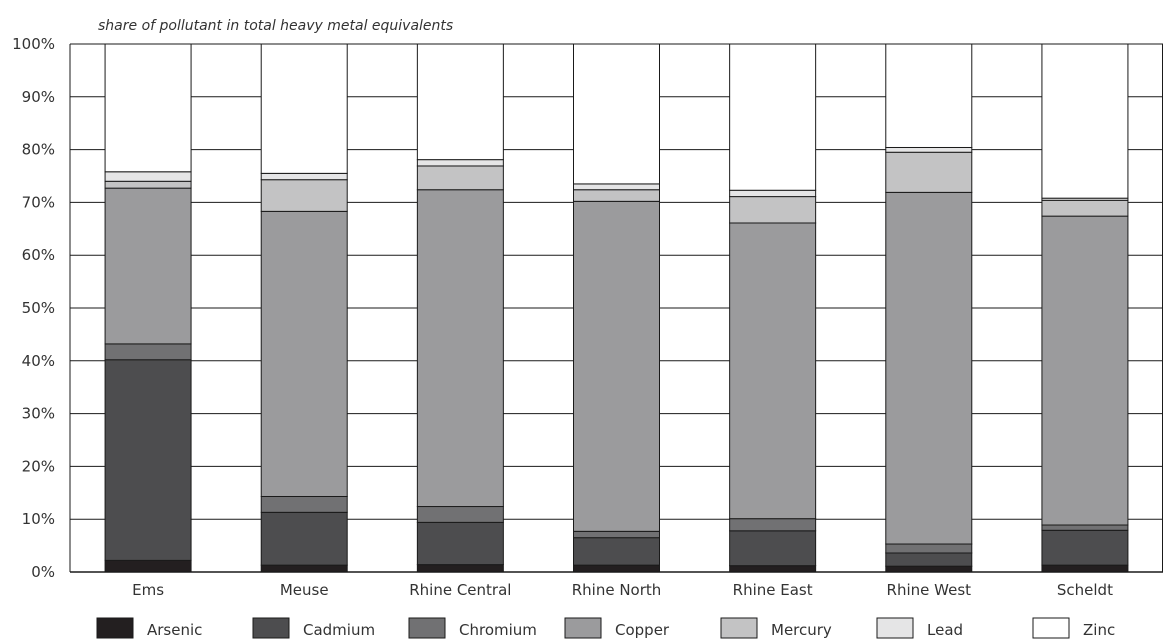 This screenshot has width=1163, height=642. Describe the element at coordinates (174, 630) in the screenshot. I see `legend-label: Arsenic` at that location.